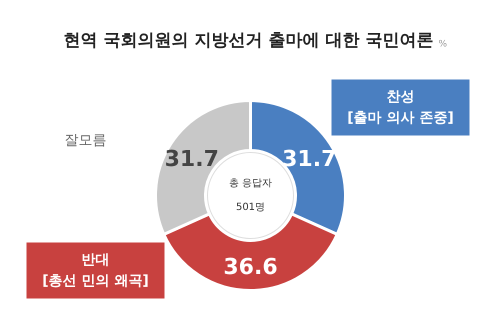  I want to click on slice-label: 찬성 [출마 의사 존중], so click(400, 107).